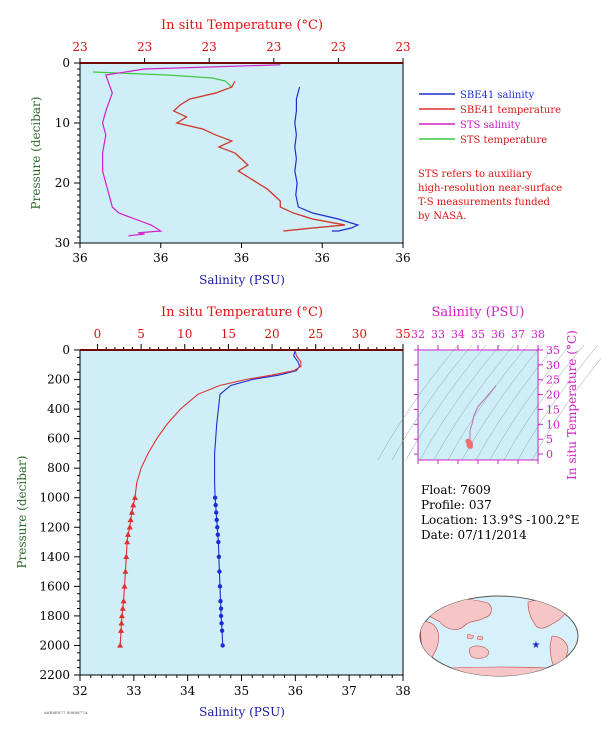 Image resolution: width=601 pixels, height=736 pixels. Describe the element at coordinates (553, 365) in the screenshot. I see `ts-temp-tick-label: 30` at that location.